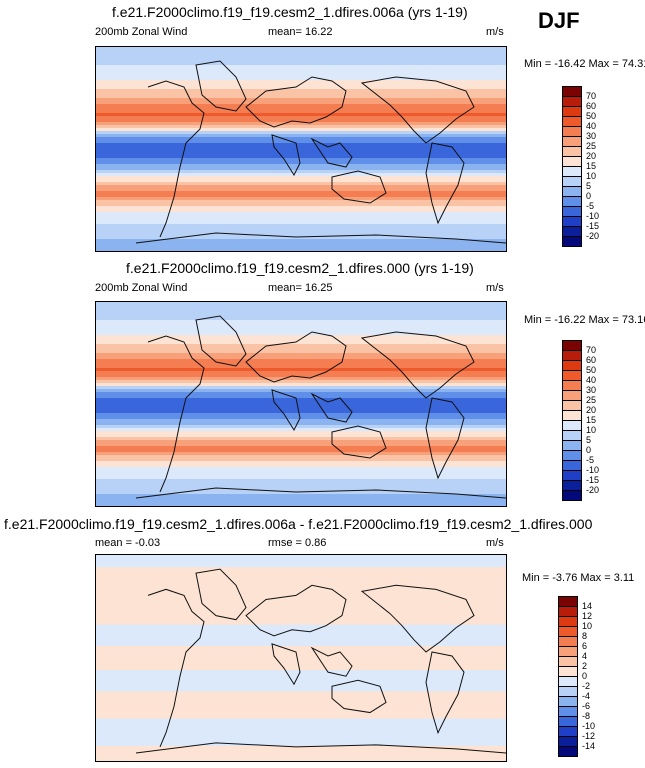 The width and height of the screenshot is (645, 768). I want to click on colorbar-tick-label: 8, so click(585, 636).